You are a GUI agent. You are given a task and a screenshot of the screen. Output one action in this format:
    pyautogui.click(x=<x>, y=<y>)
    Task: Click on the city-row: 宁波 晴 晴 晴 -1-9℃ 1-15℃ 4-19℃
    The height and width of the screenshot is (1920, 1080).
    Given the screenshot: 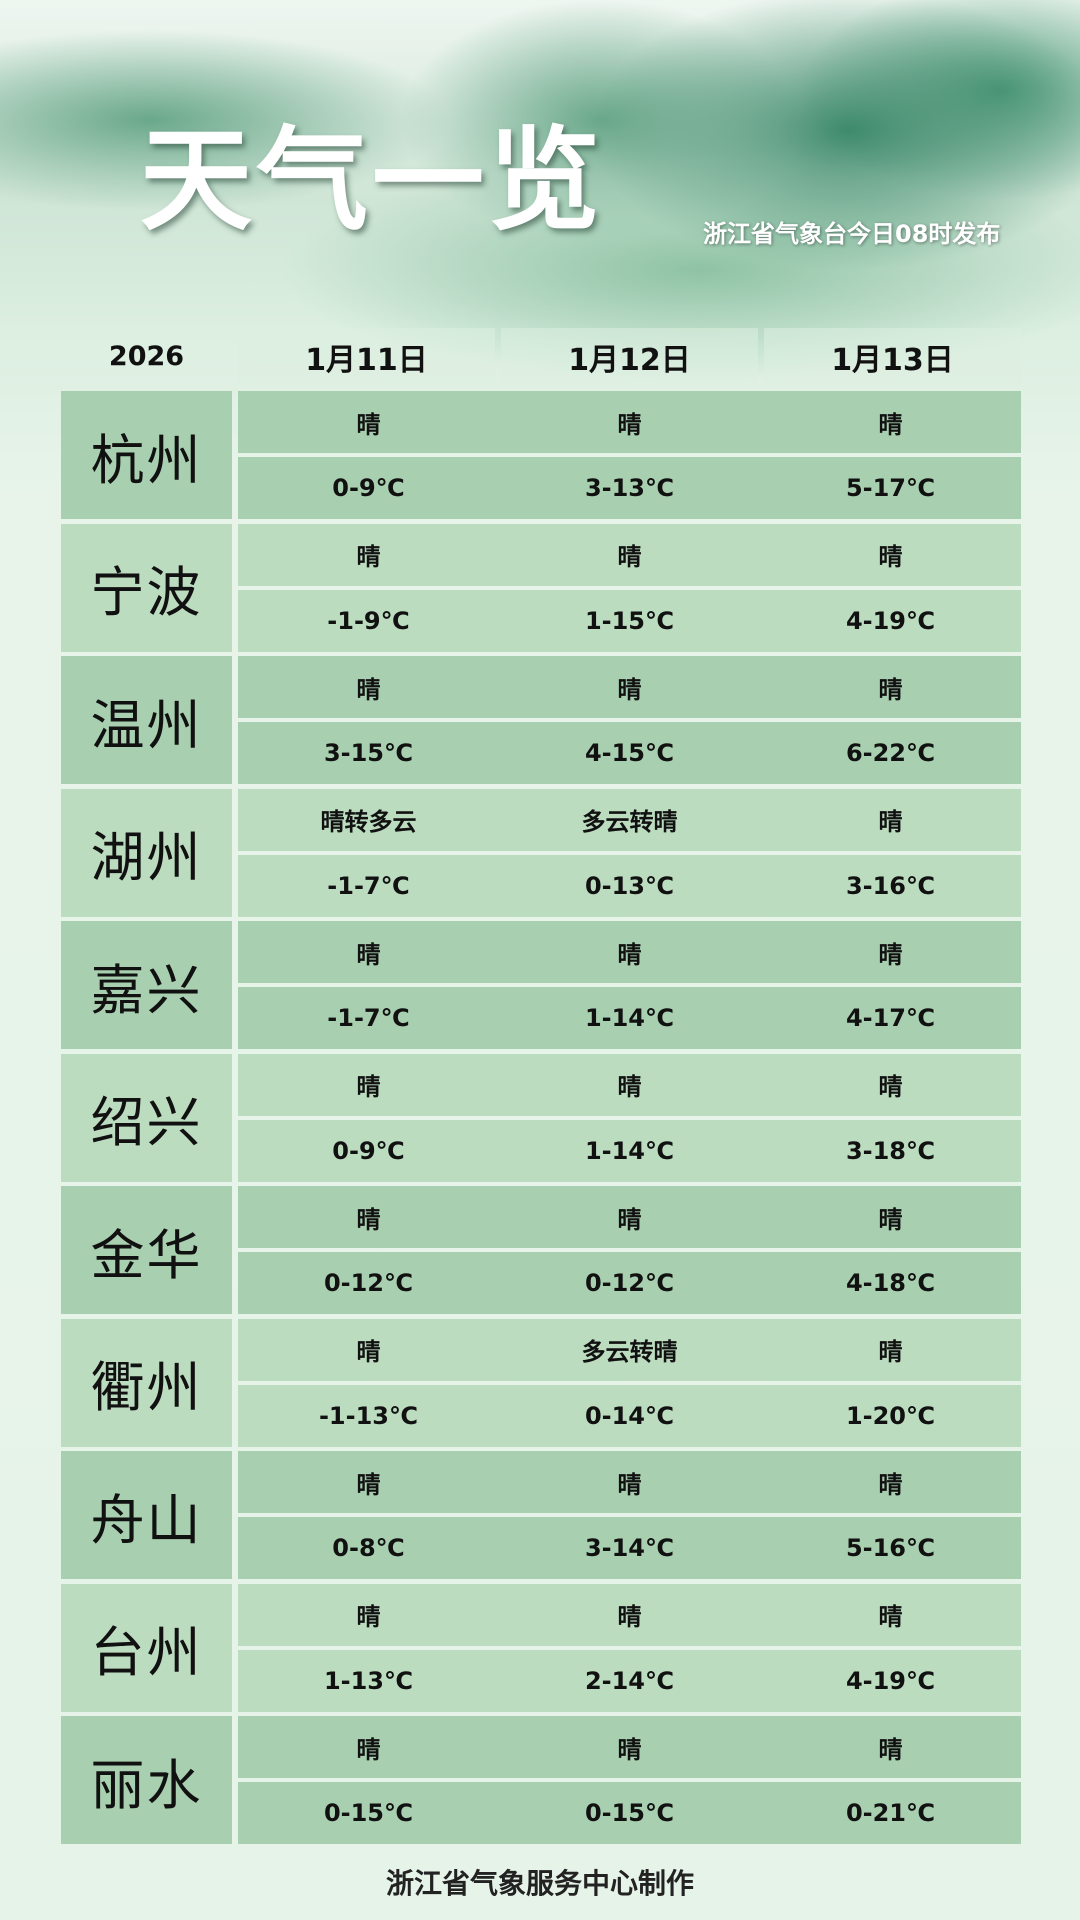 What is the action you would take?
    pyautogui.click(x=541, y=587)
    